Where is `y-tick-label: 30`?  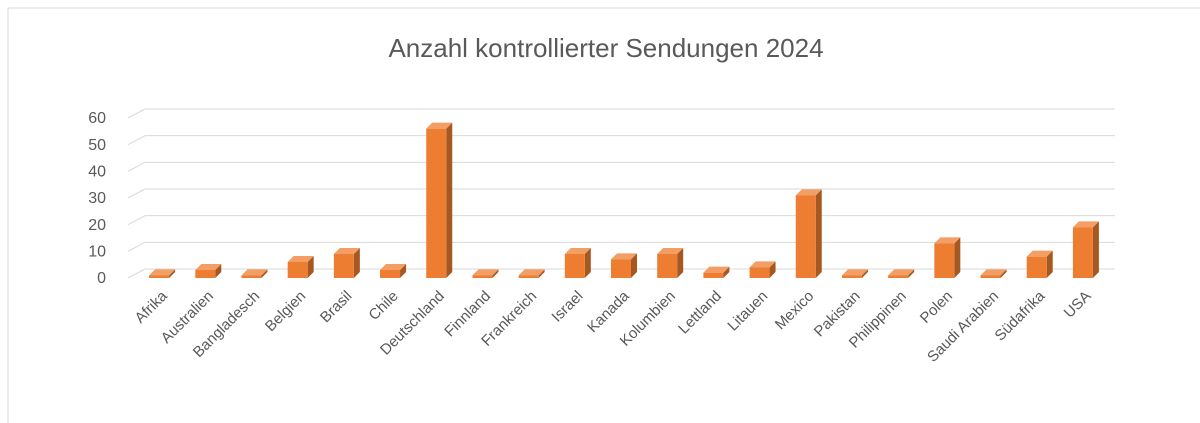 y-tick-label: 30 is located at coordinates (97, 198).